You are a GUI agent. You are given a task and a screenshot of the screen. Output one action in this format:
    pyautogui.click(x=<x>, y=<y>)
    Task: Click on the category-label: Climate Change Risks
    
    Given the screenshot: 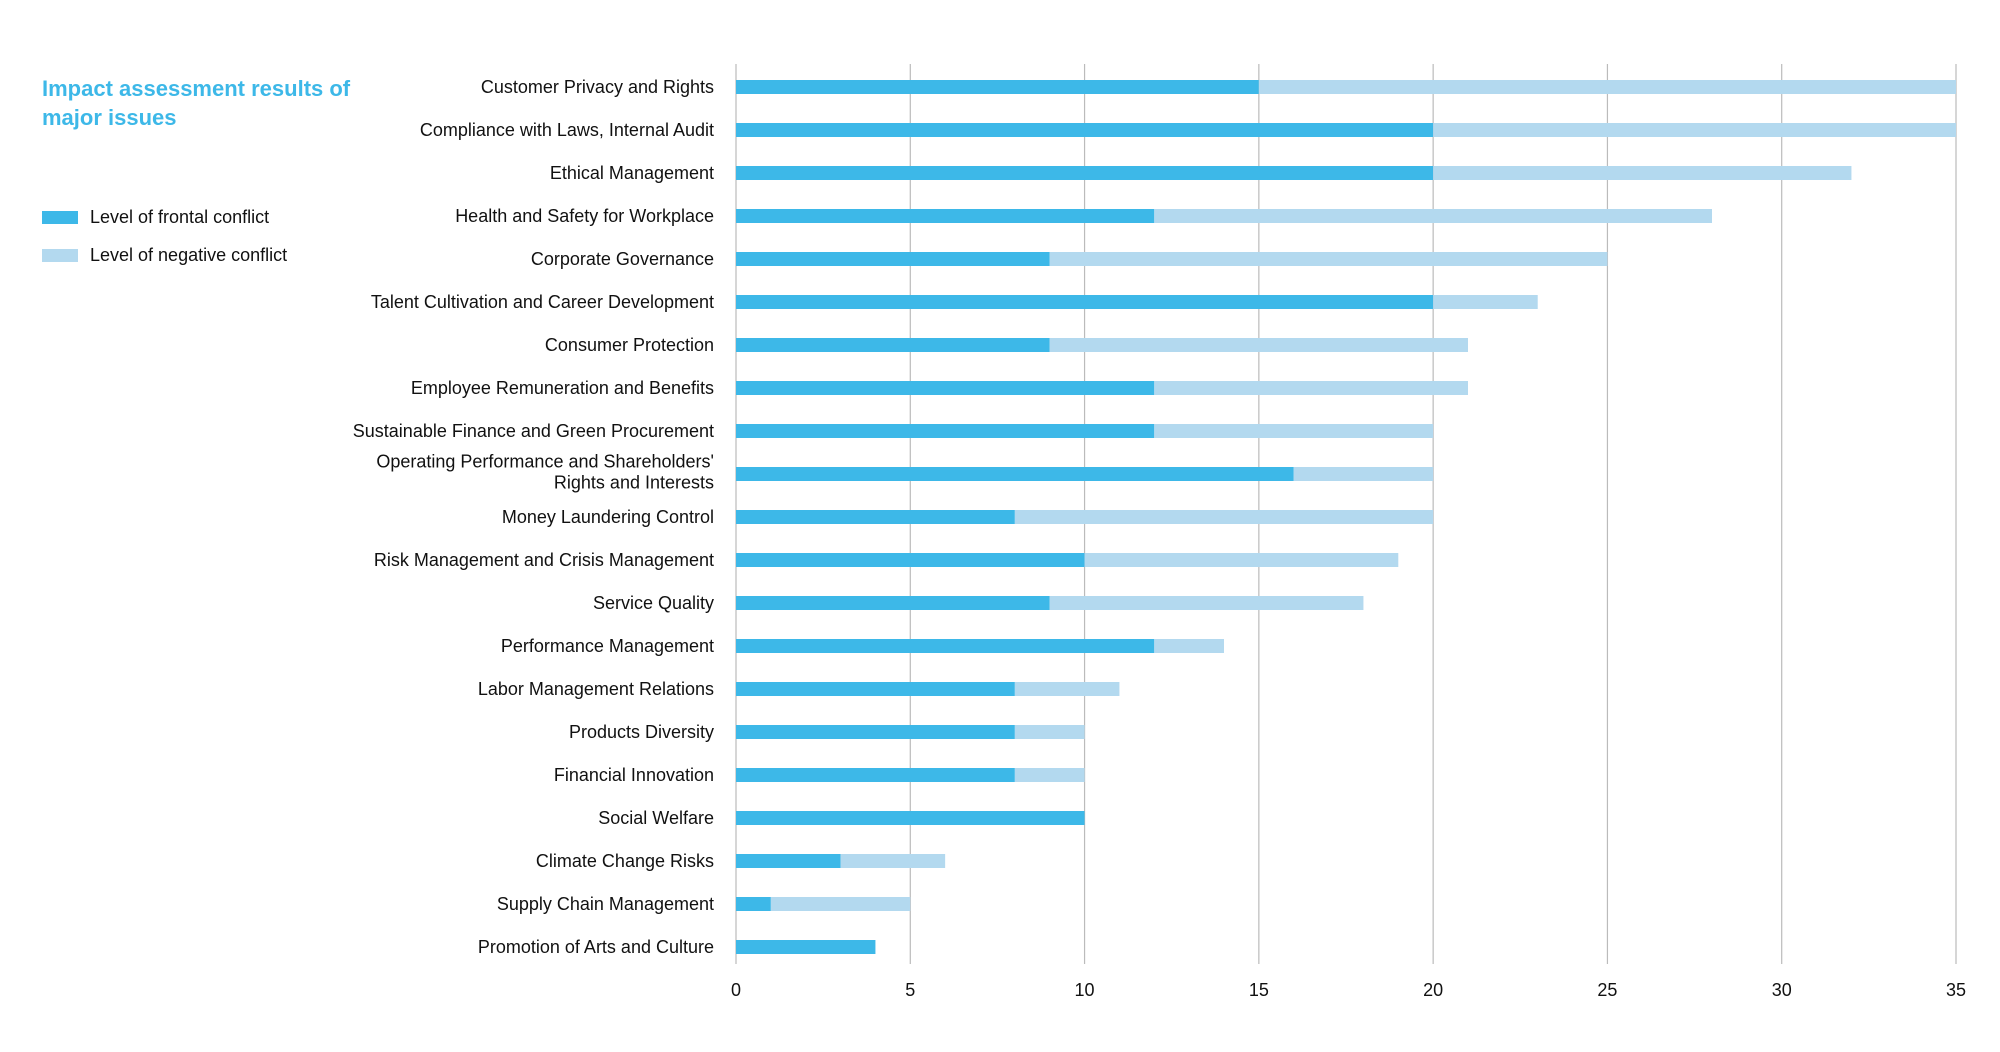 What is the action you would take?
    pyautogui.click(x=625, y=861)
    